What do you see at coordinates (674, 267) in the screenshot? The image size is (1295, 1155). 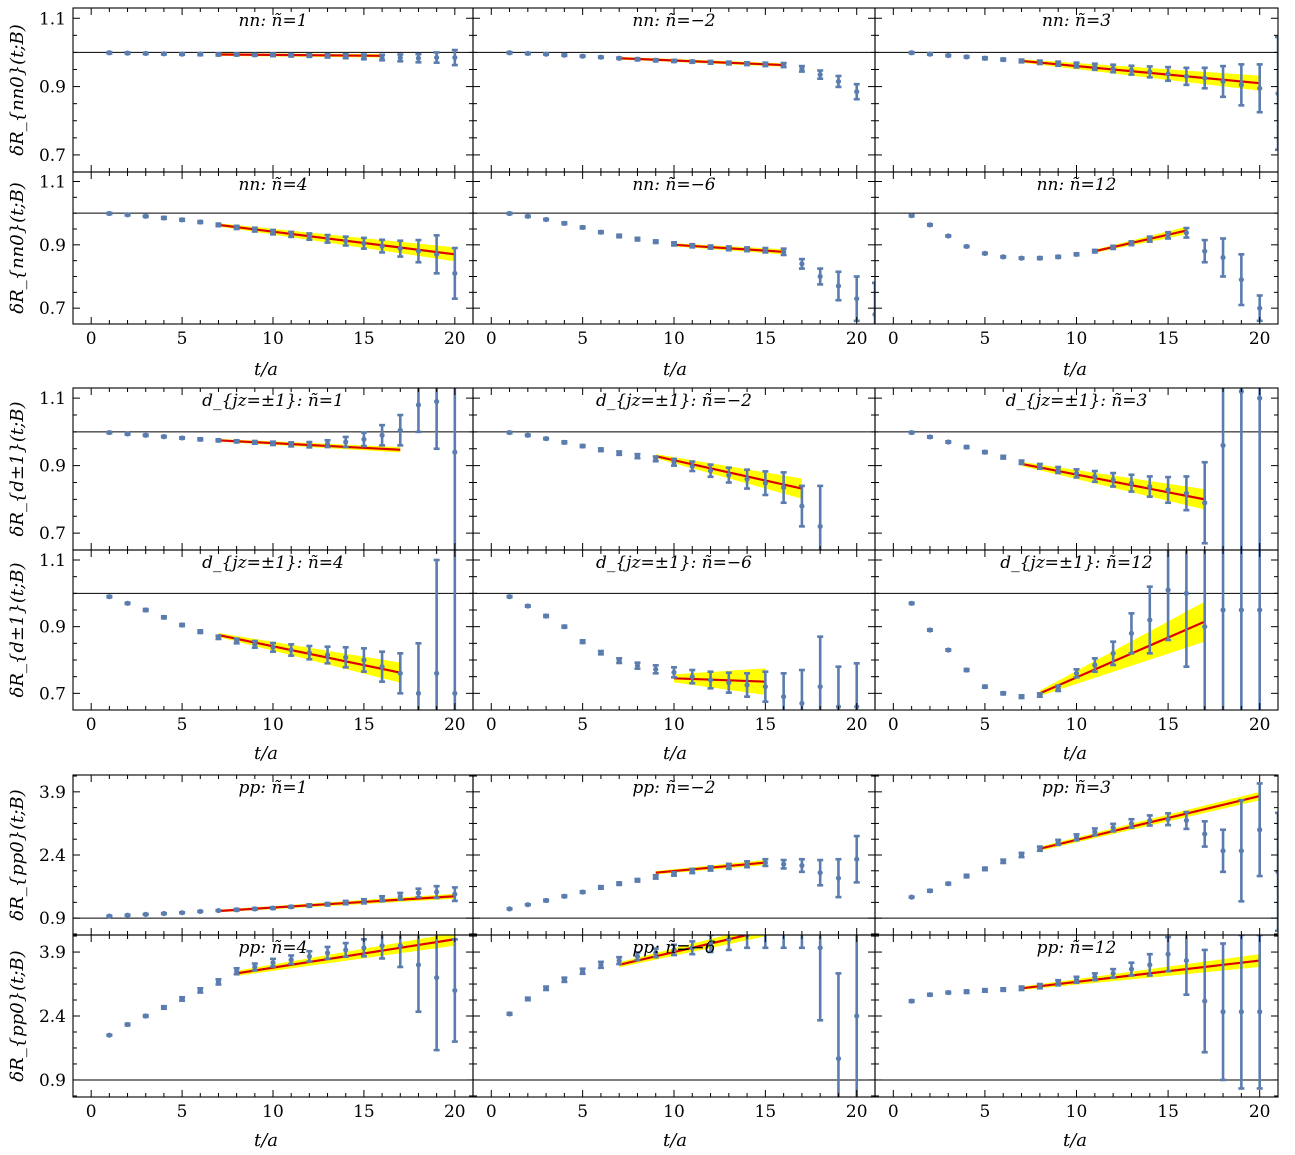 I see `plot-area` at bounding box center [674, 267].